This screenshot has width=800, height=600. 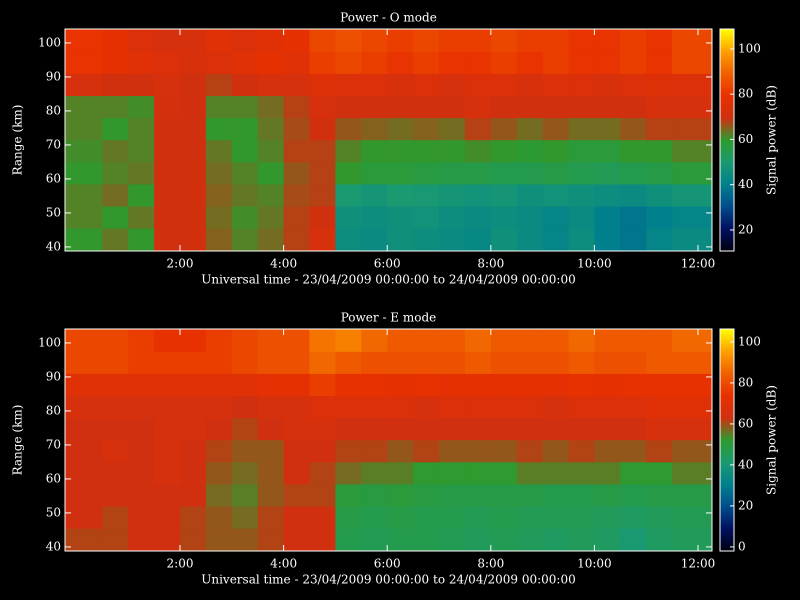 What do you see at coordinates (772, 440) in the screenshot?
I see `colorbar-label: Signal power (dB)` at bounding box center [772, 440].